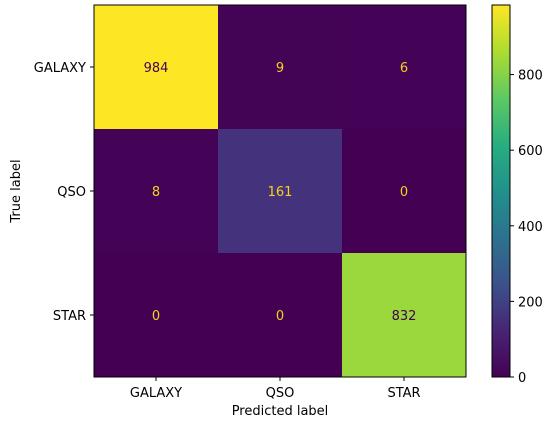 The image size is (550, 428). Describe the element at coordinates (403, 393) in the screenshot. I see `x-tick-label: STAR` at that location.